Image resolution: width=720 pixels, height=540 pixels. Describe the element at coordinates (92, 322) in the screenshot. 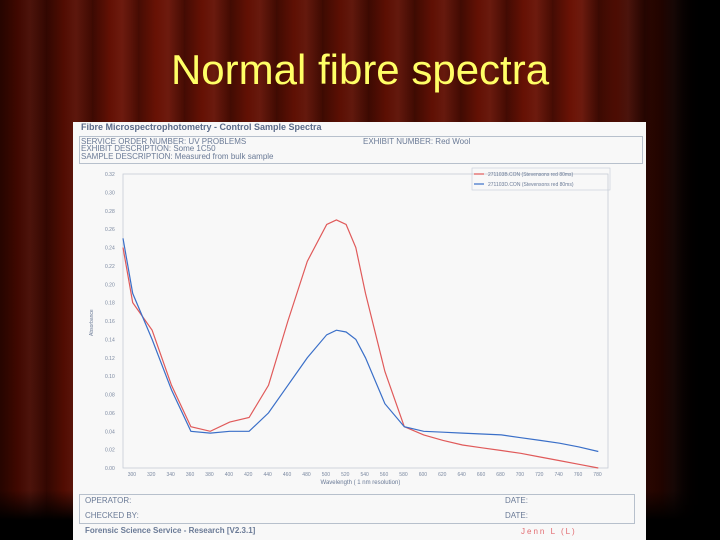

I see `y-axis-label: Absorbance` at that location.